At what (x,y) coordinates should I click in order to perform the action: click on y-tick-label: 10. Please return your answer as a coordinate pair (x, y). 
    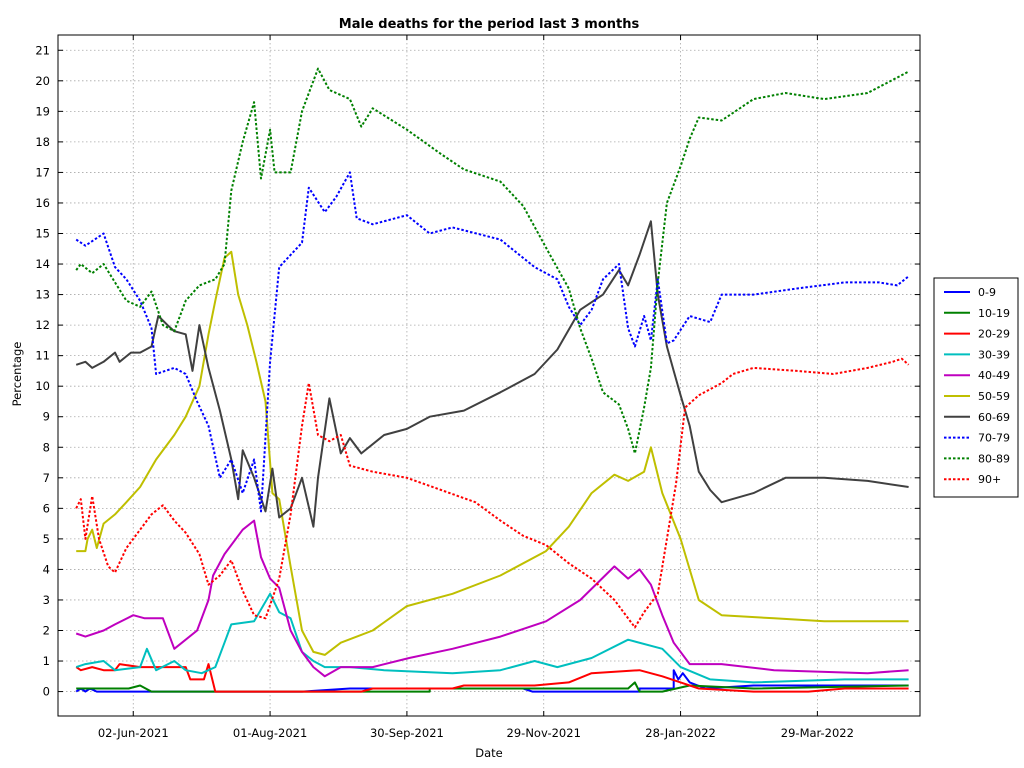
    Looking at the image, I should click on (42, 386).